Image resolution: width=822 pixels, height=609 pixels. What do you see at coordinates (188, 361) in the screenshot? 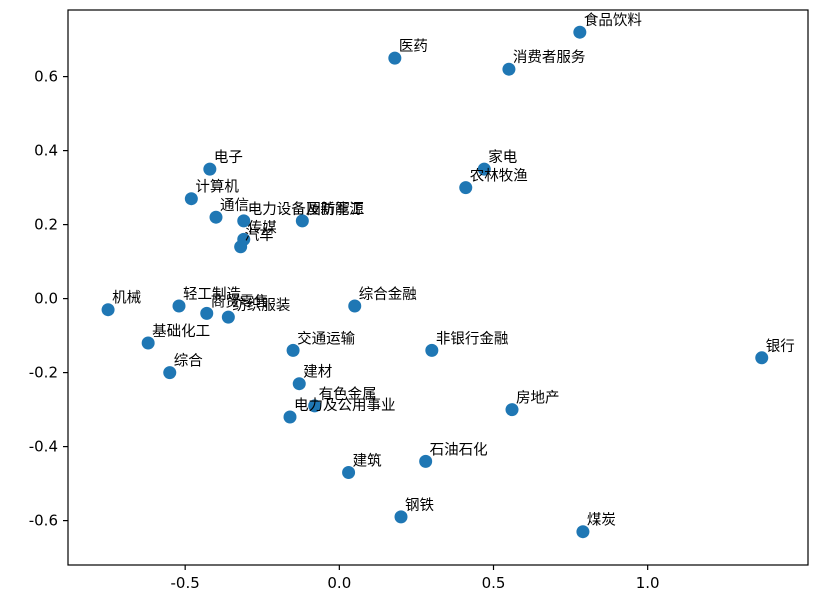
I see `data-point-label: 综合` at bounding box center [188, 361].